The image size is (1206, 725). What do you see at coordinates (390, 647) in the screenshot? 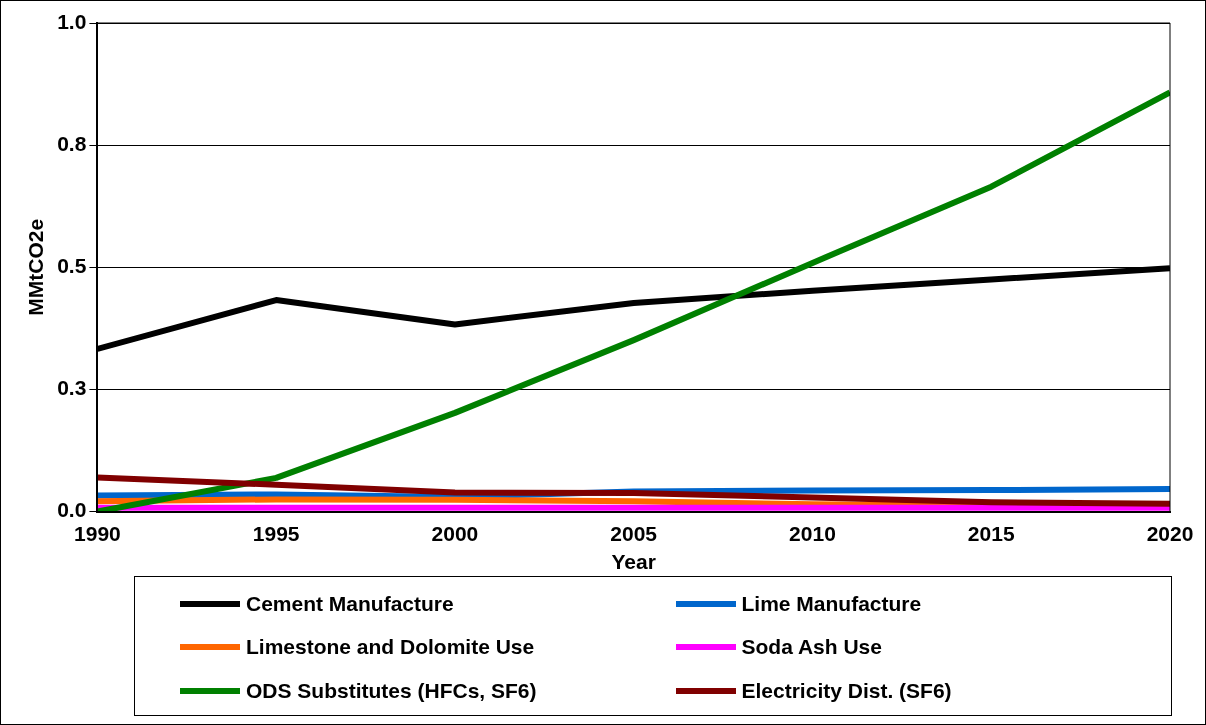
I see `legend-label: Limestone and Dolomite Use` at bounding box center [390, 647].